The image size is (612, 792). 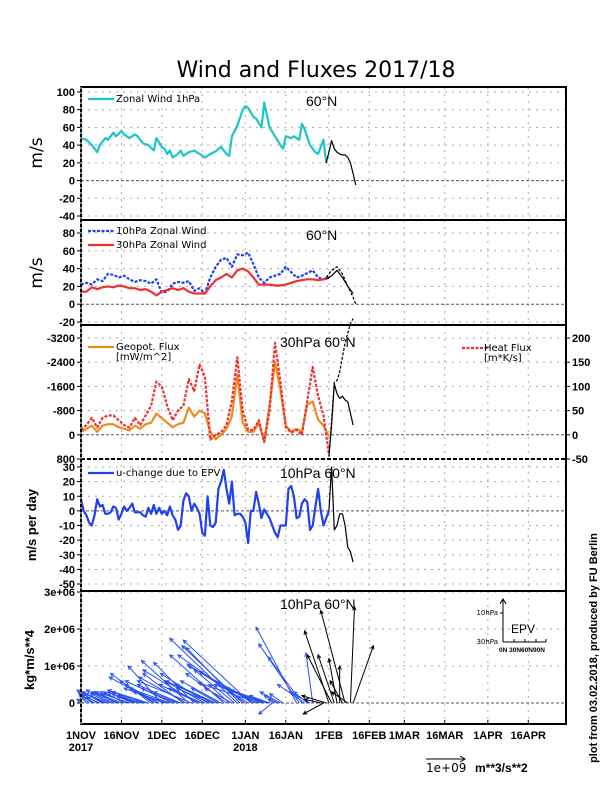 What do you see at coordinates (67, 541) in the screenshot?
I see `y-tick-label: -20` at bounding box center [67, 541].